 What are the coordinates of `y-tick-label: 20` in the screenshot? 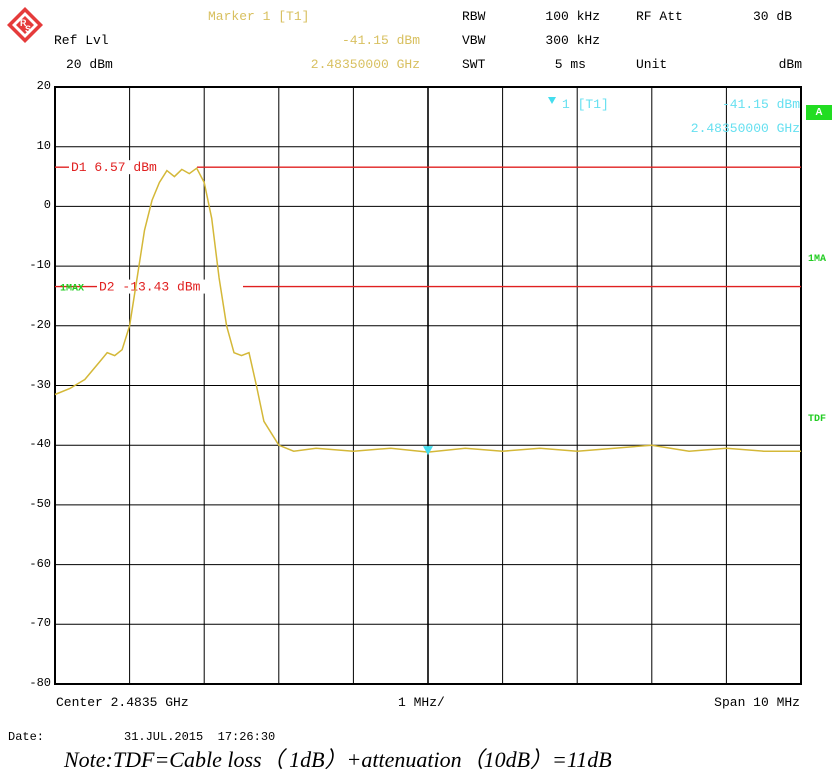 It's located at (43, 86).